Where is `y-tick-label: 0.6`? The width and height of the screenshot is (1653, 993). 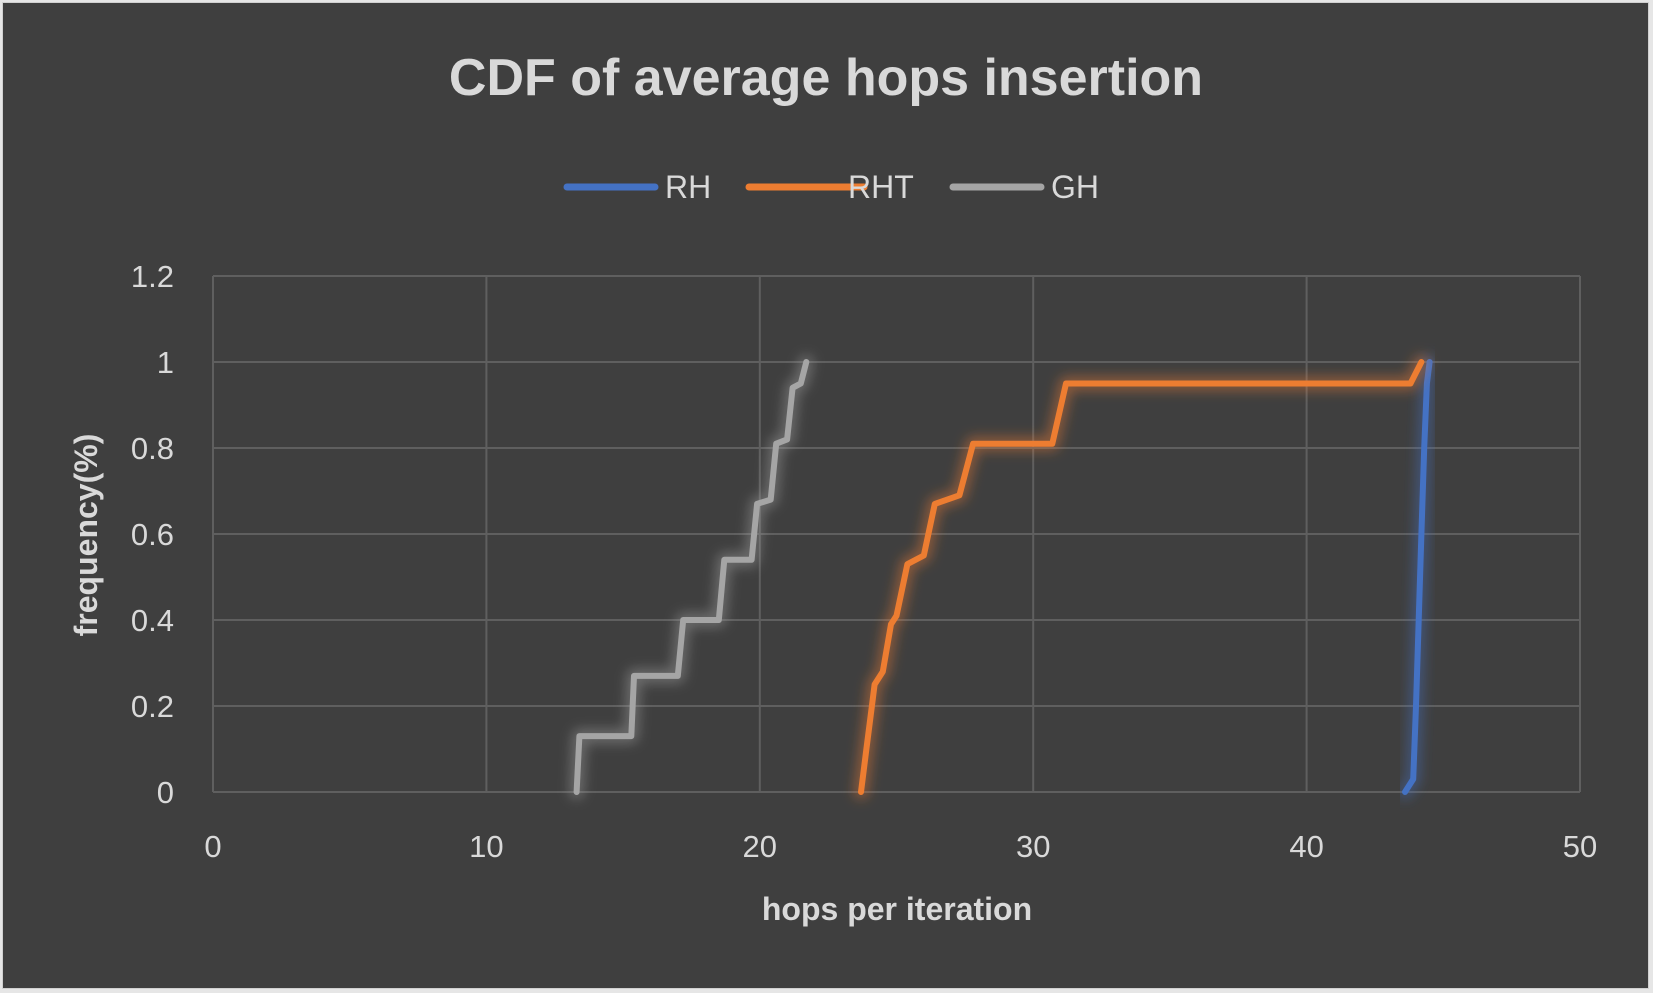 y-tick-label: 0.6 is located at coordinates (152, 534).